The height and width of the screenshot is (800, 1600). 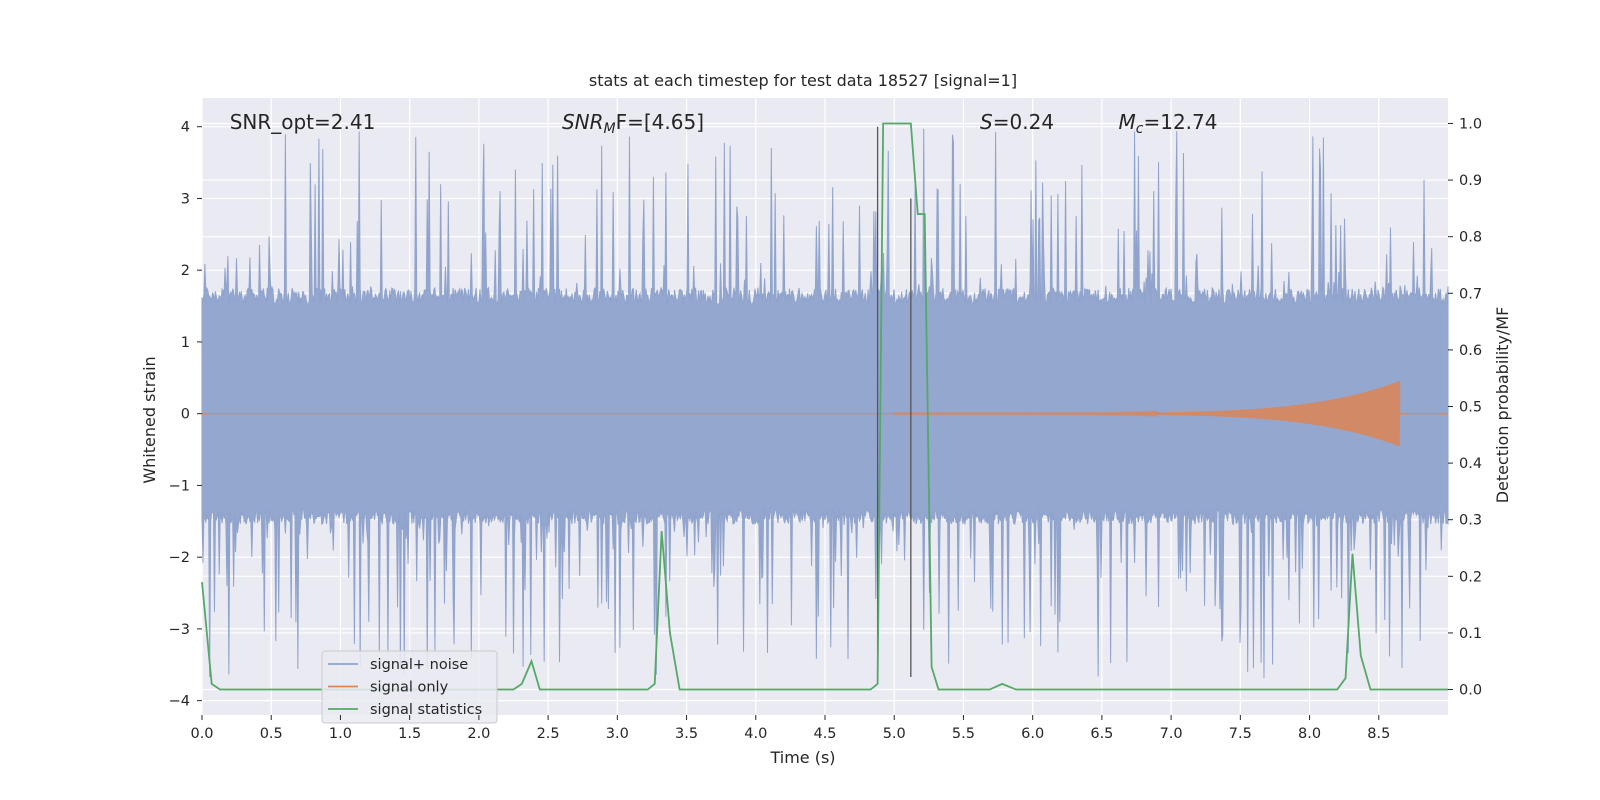 What do you see at coordinates (179, 558) in the screenshot?
I see `y-left-tick-label: −2` at bounding box center [179, 558].